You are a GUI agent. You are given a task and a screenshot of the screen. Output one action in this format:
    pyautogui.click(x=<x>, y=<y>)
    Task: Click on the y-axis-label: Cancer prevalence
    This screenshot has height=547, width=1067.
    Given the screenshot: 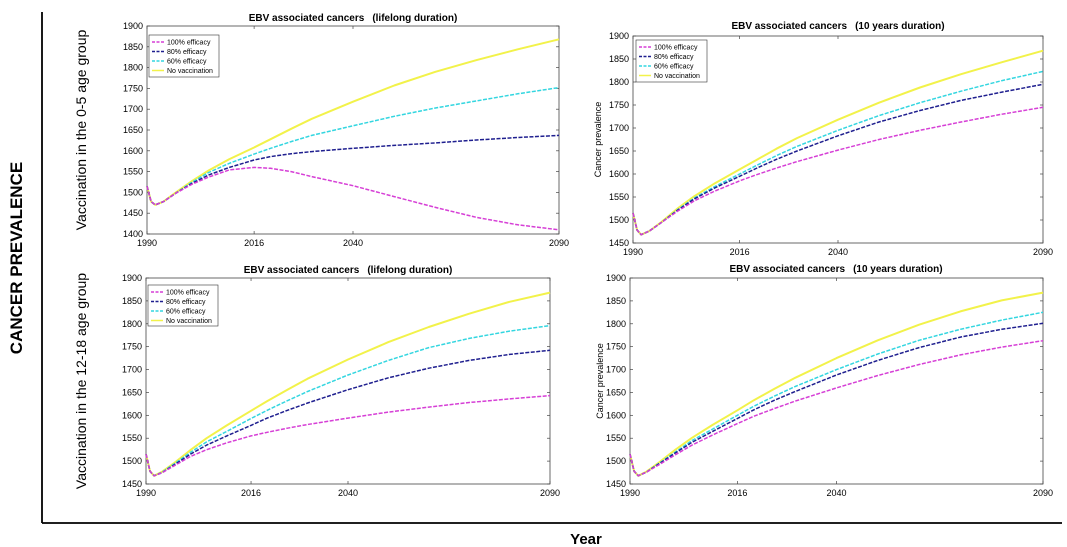 What is the action you would take?
    pyautogui.click(x=600, y=381)
    